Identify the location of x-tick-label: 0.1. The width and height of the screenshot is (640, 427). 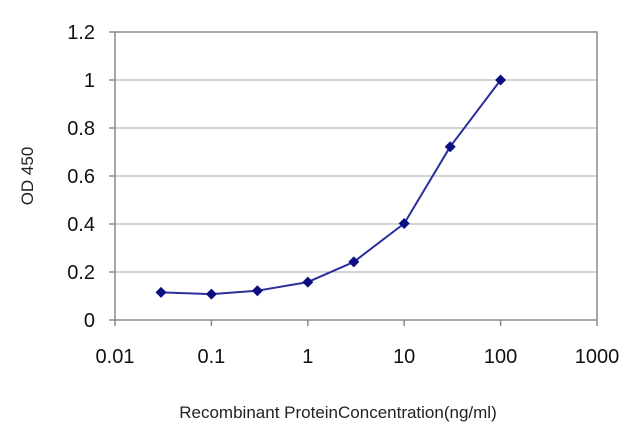
(211, 357).